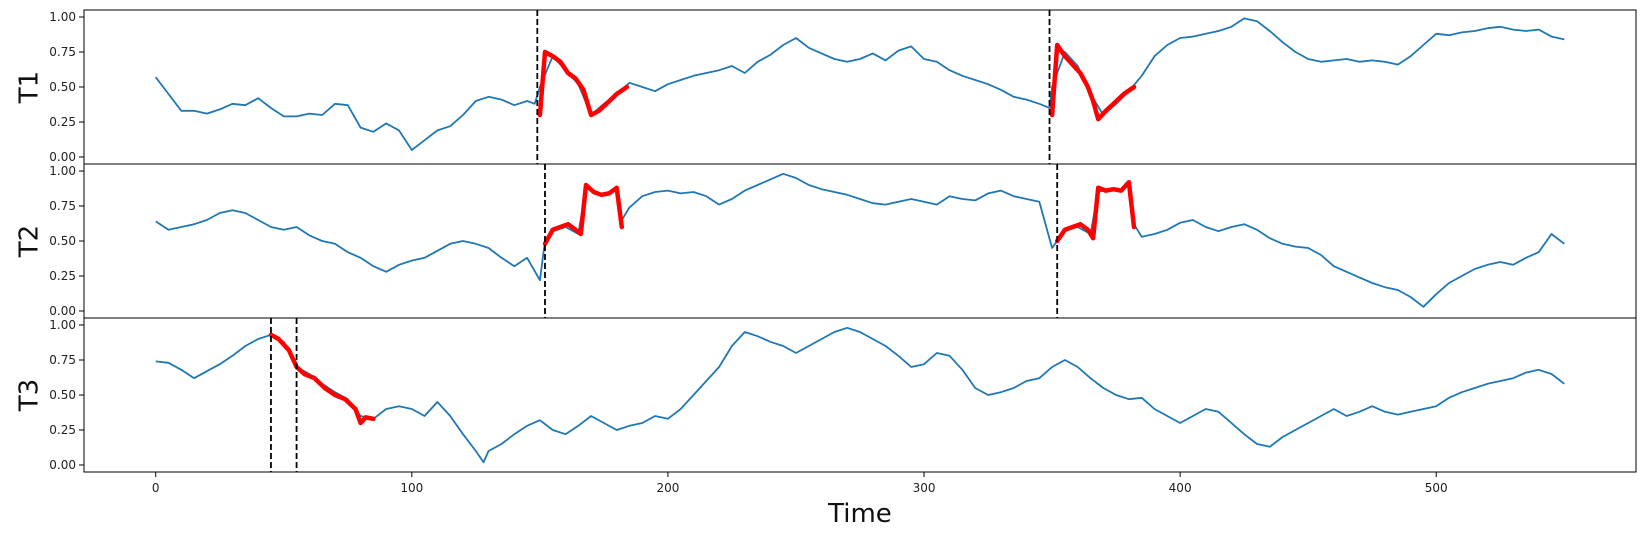 This screenshot has height=539, width=1644. I want to click on x-tick-label: 0, so click(156, 488).